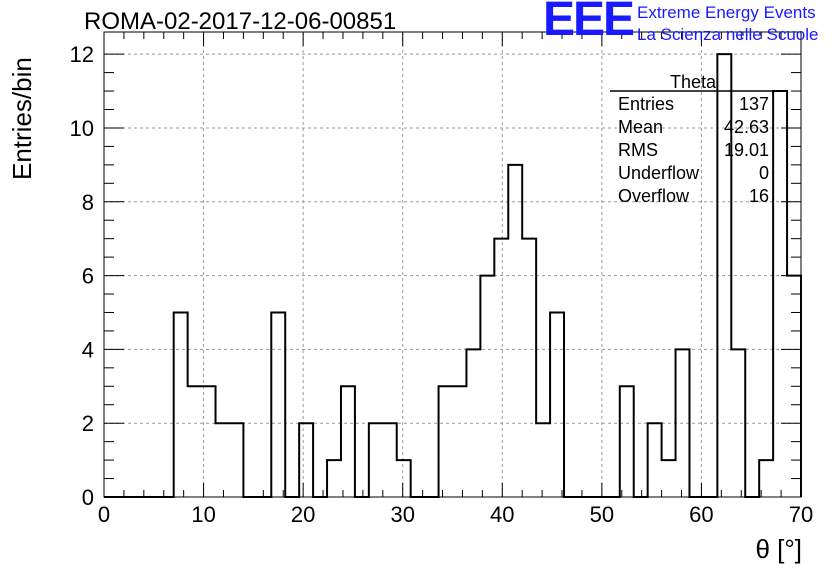  What do you see at coordinates (88, 349) in the screenshot?
I see `y-tick-label: 4` at bounding box center [88, 349].